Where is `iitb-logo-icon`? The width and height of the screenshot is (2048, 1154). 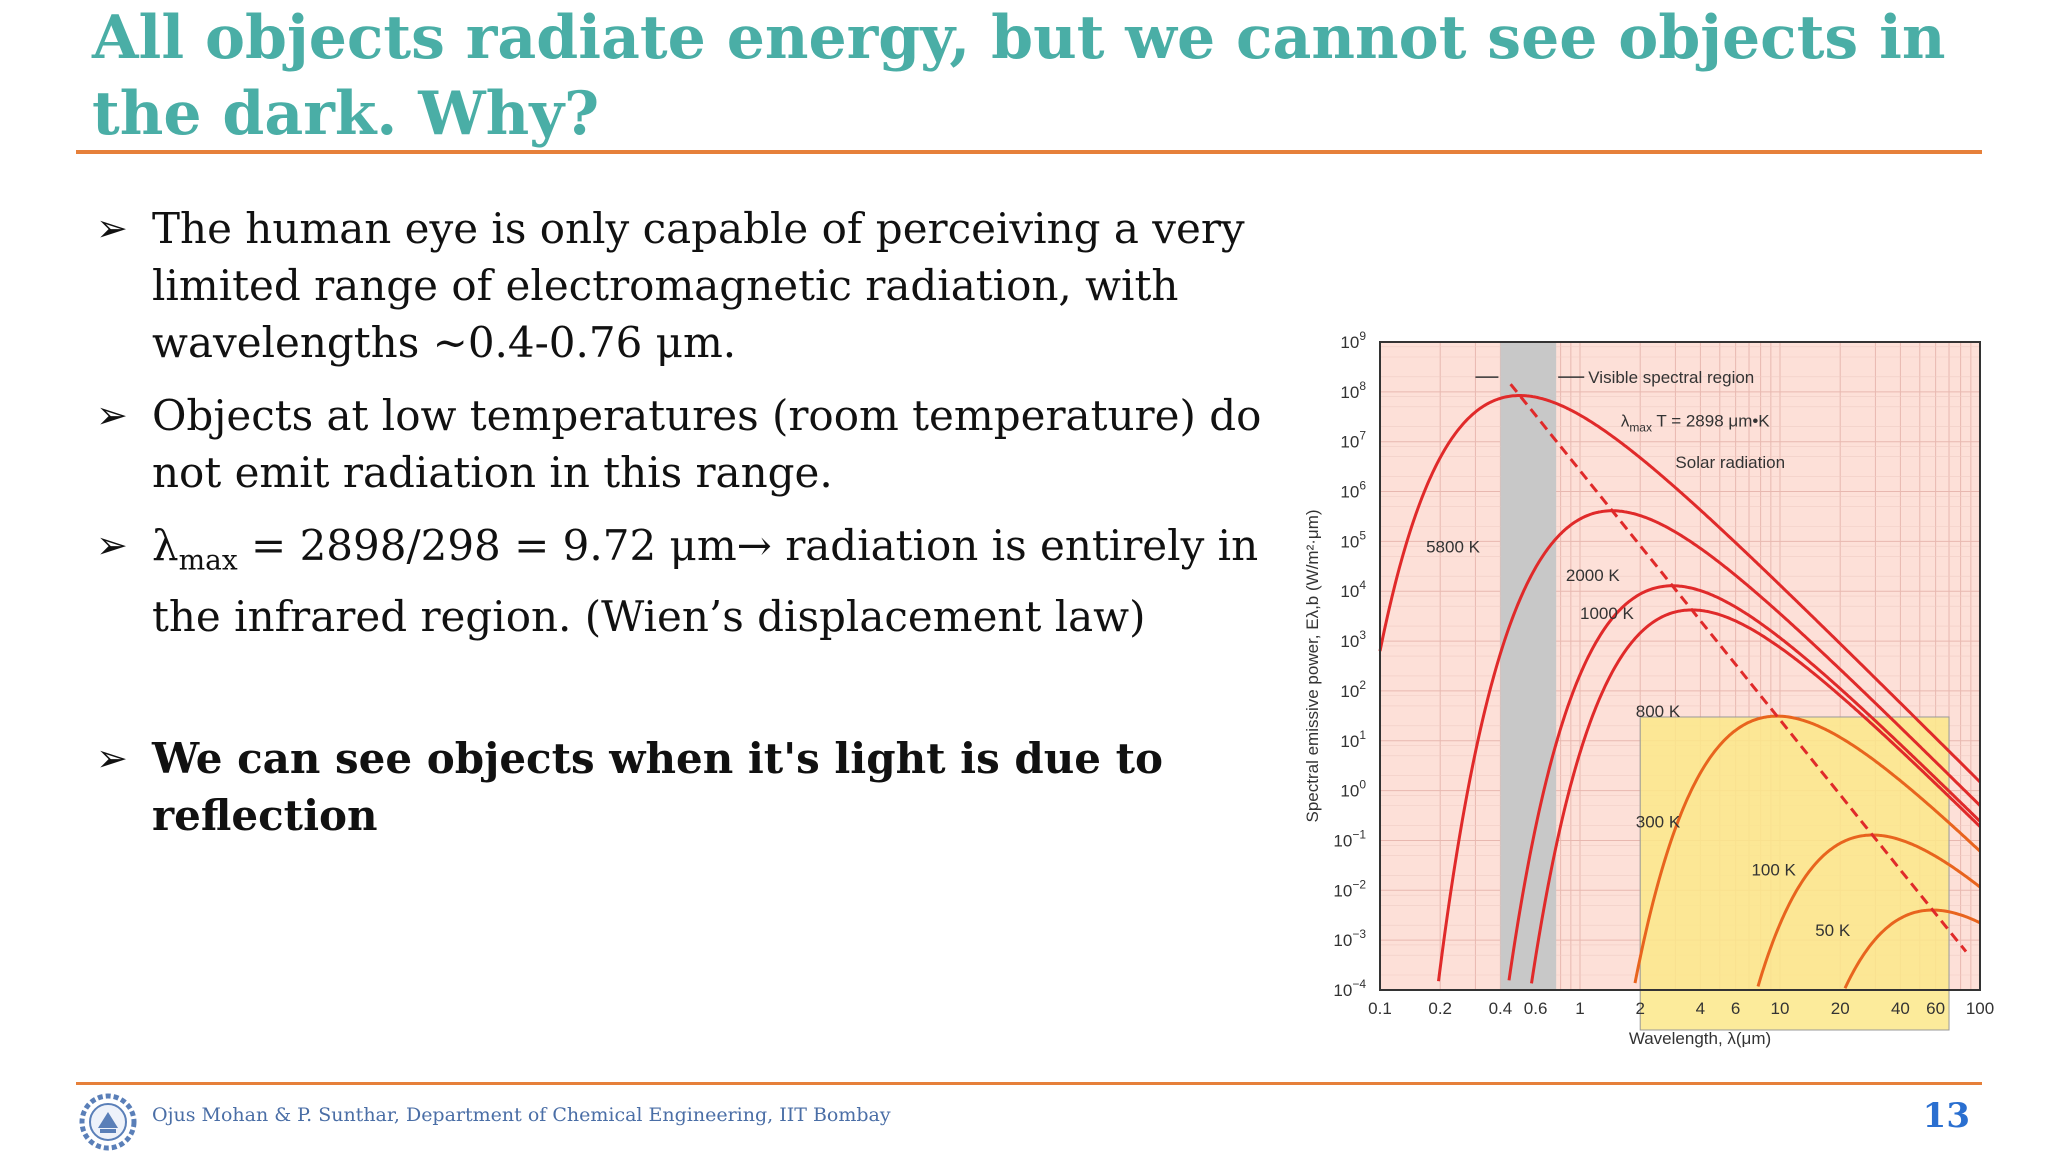
iitb-logo-icon is located at coordinates (108, 1122).